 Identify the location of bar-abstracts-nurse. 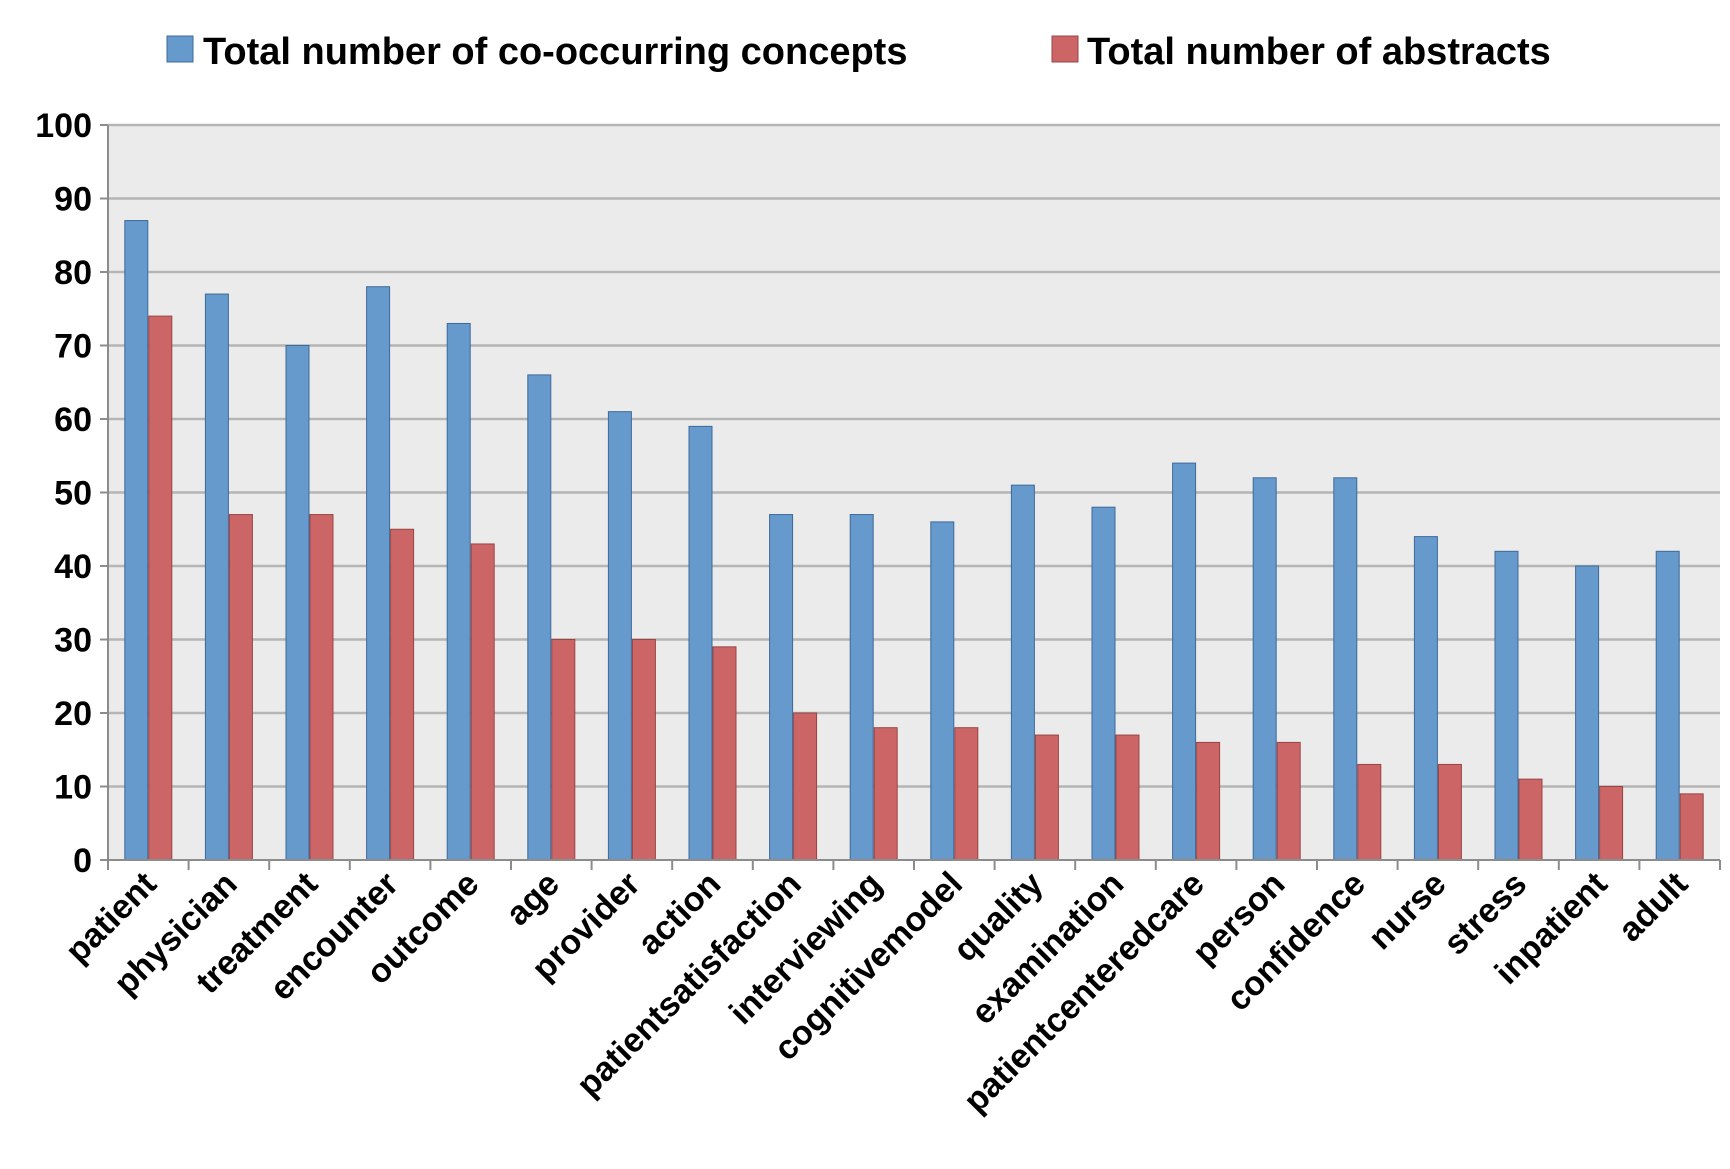
(1449, 812).